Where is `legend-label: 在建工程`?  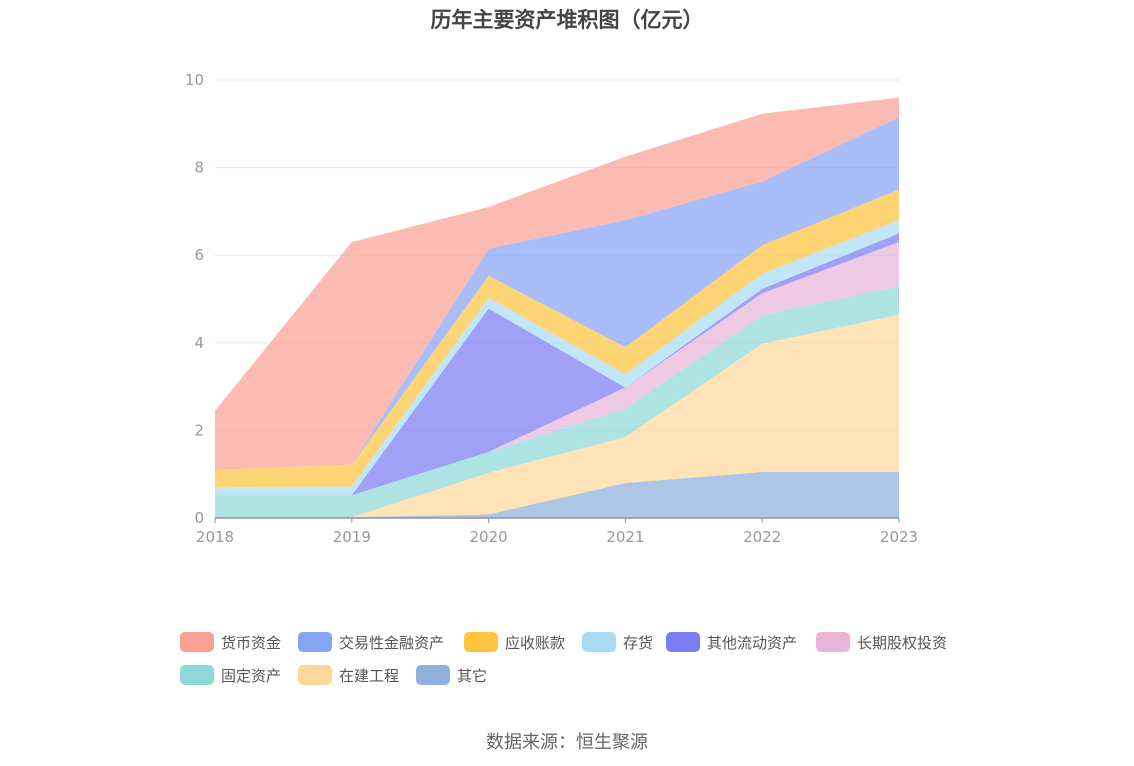 legend-label: 在建工程 is located at coordinates (369, 675).